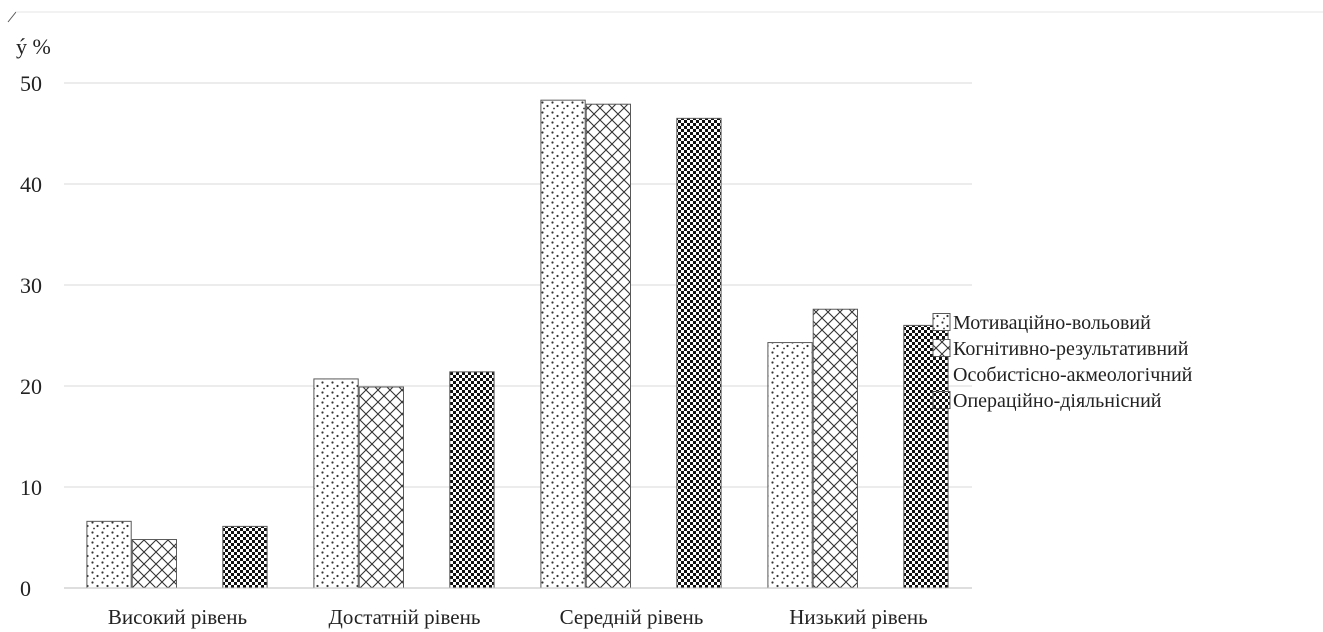 The width and height of the screenshot is (1323, 632). I want to click on y-tick-label: 10, so click(31, 487).